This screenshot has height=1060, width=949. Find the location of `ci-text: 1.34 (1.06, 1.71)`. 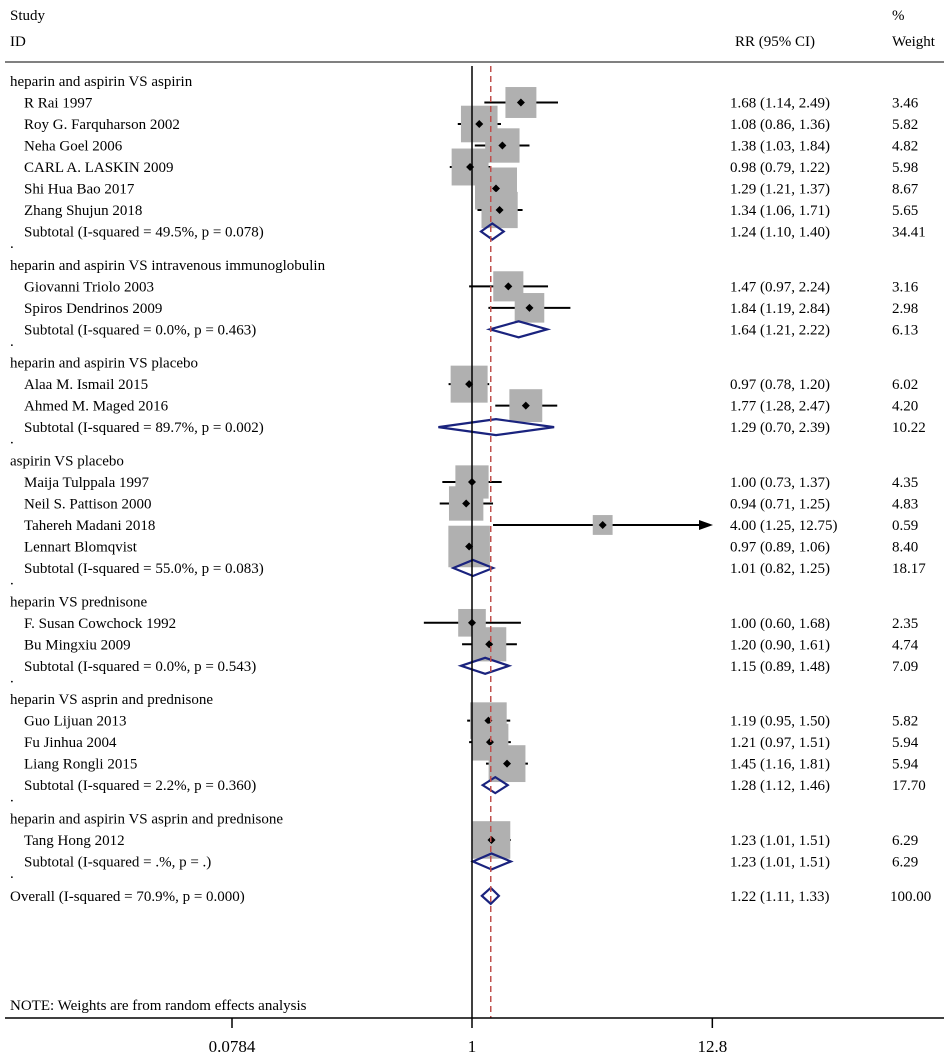

ci-text: 1.34 (1.06, 1.71) is located at coordinates (780, 211).